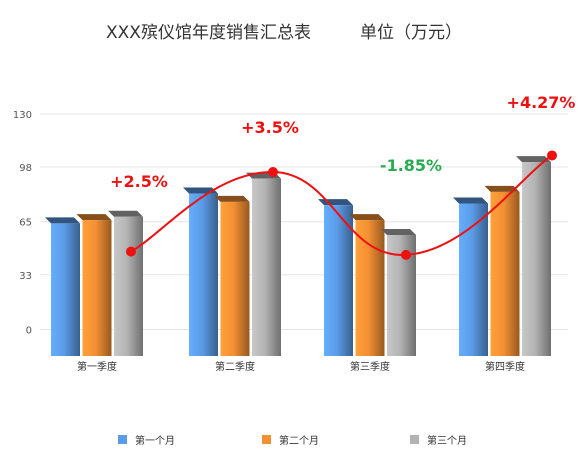 Image resolution: width=588 pixels, height=466 pixels. Describe the element at coordinates (505, 366) in the screenshot. I see `category-label: 第四季度` at that location.